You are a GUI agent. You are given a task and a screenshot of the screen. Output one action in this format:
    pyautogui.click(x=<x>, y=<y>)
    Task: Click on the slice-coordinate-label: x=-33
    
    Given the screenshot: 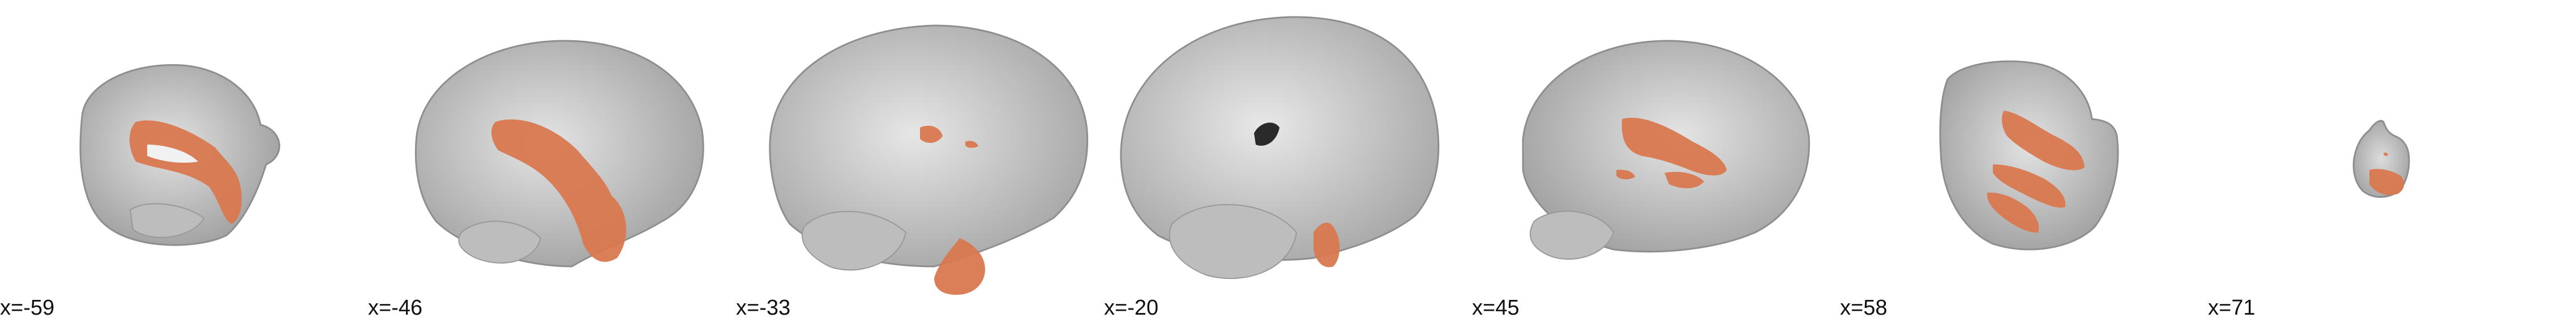 What is the action you would take?
    pyautogui.click(x=763, y=308)
    